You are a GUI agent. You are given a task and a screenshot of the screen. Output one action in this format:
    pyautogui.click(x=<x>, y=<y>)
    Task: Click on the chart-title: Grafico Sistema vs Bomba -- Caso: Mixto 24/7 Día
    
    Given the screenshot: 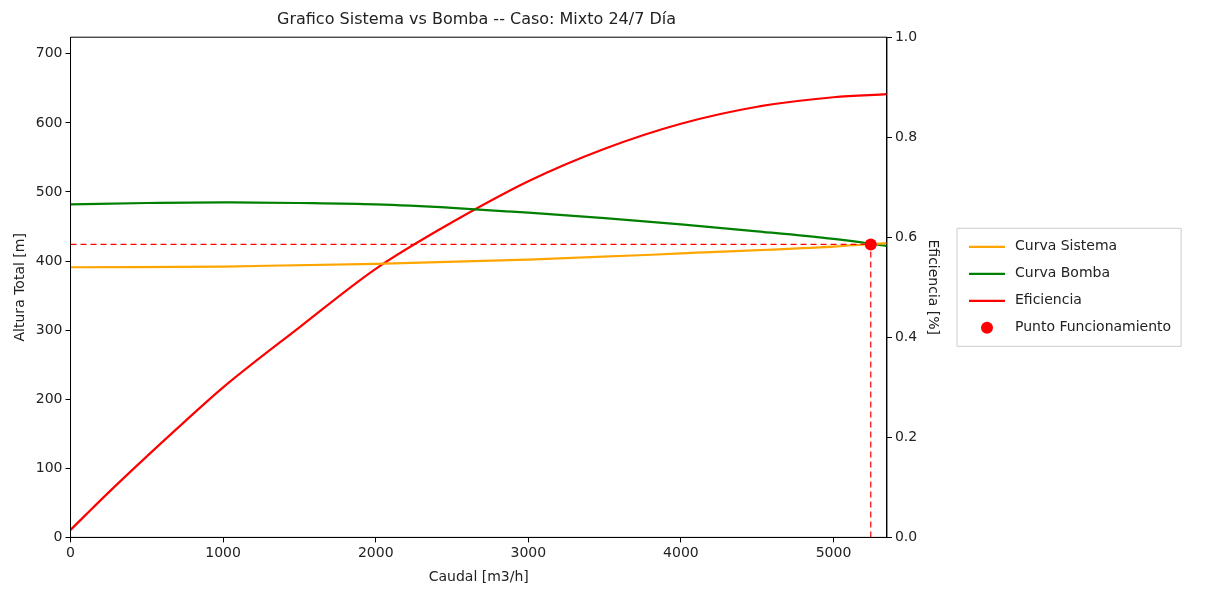 What is the action you would take?
    pyautogui.click(x=476, y=18)
    